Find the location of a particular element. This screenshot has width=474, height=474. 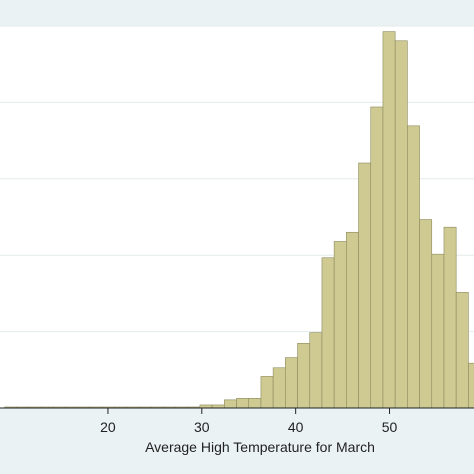

x-tick-label-50: 50 is located at coordinates (390, 427).